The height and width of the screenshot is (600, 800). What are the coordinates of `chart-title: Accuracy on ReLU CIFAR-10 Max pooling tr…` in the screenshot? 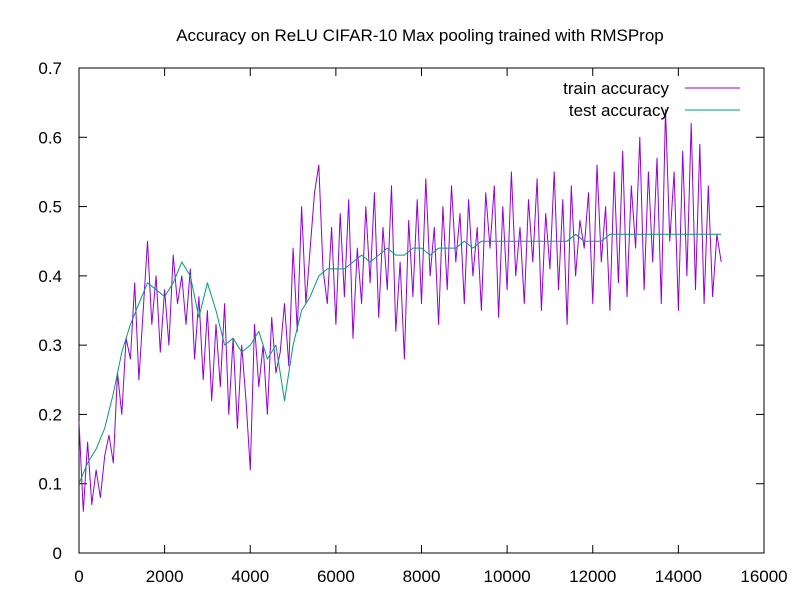 It's located at (420, 35).